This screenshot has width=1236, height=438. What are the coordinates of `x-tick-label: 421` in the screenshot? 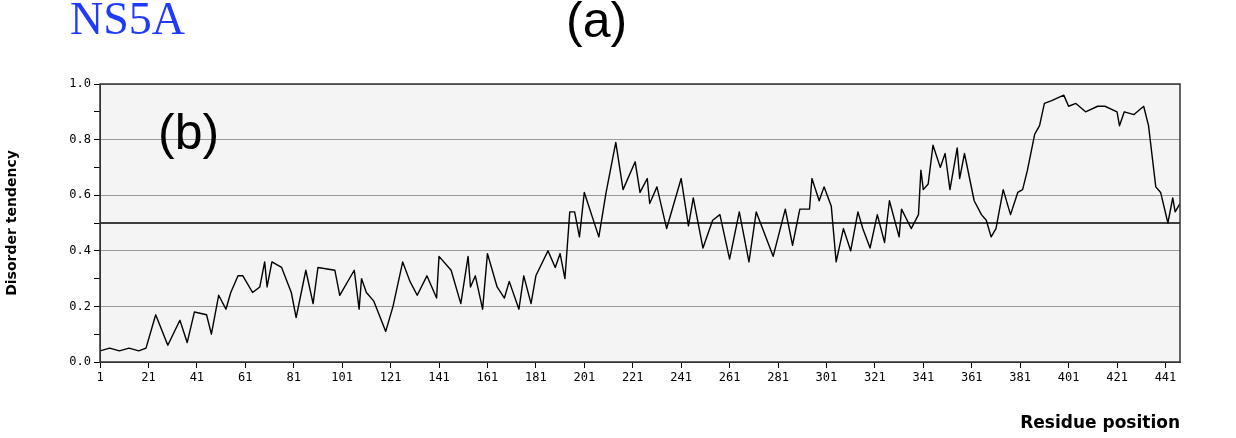 It's located at (1117, 377).